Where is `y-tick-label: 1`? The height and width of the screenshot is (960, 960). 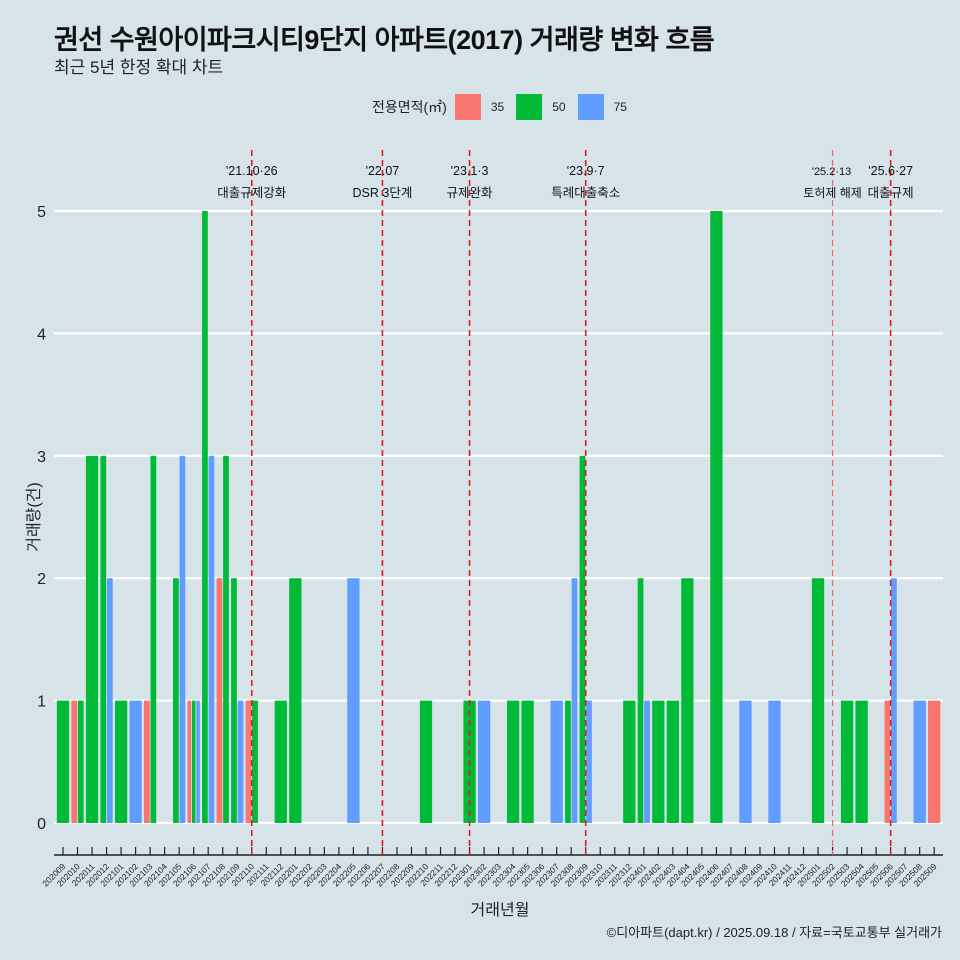 y-tick-label: 1 is located at coordinates (41, 702).